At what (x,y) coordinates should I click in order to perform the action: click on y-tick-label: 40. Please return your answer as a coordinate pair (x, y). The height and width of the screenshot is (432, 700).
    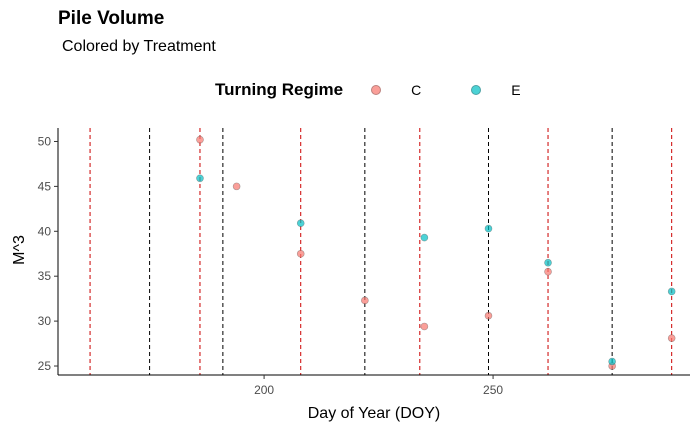
    Looking at the image, I should click on (45, 231).